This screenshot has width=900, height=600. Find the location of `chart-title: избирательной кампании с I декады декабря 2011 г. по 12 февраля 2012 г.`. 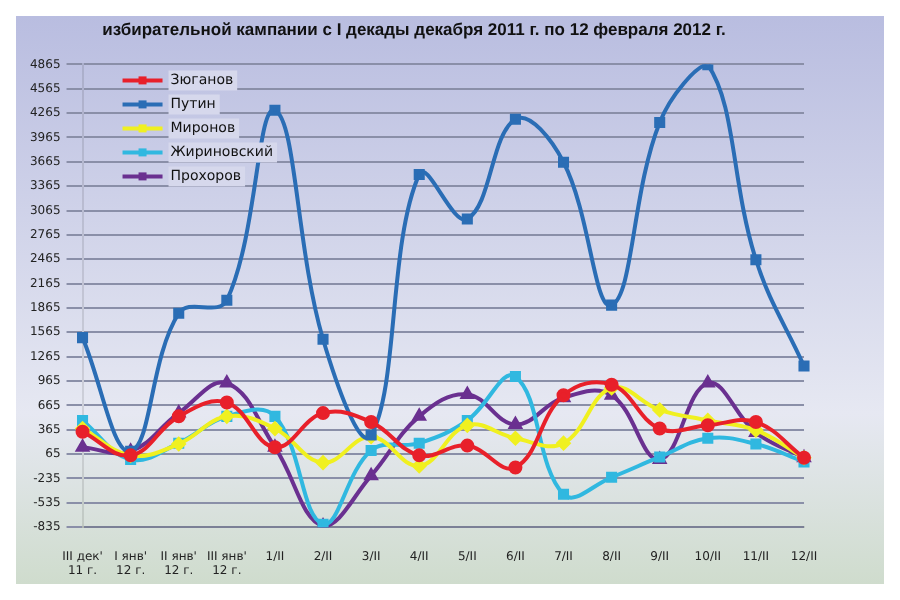

chart-title: избирательной кампании с I декады декабря 2011 г. по 12 февраля 2012 г. is located at coordinates (414, 28).